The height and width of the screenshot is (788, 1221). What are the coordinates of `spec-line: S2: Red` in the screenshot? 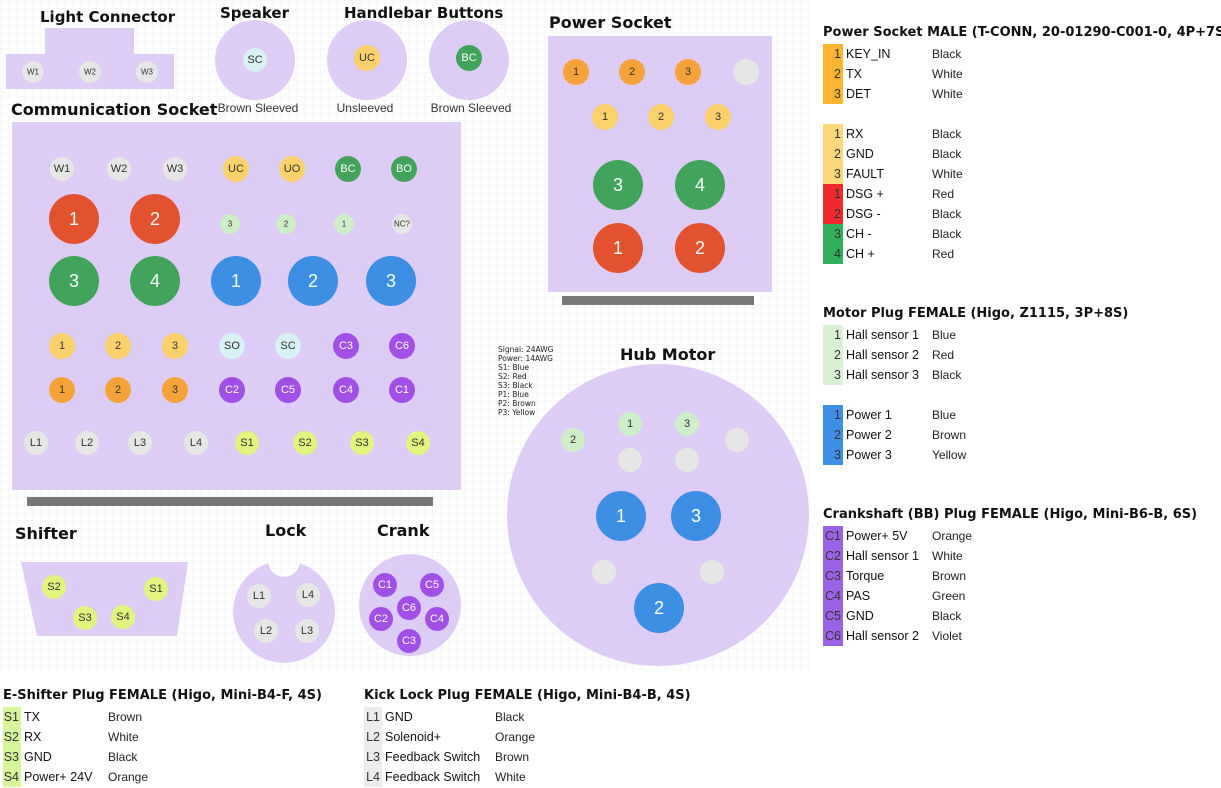 It's located at (512, 376).